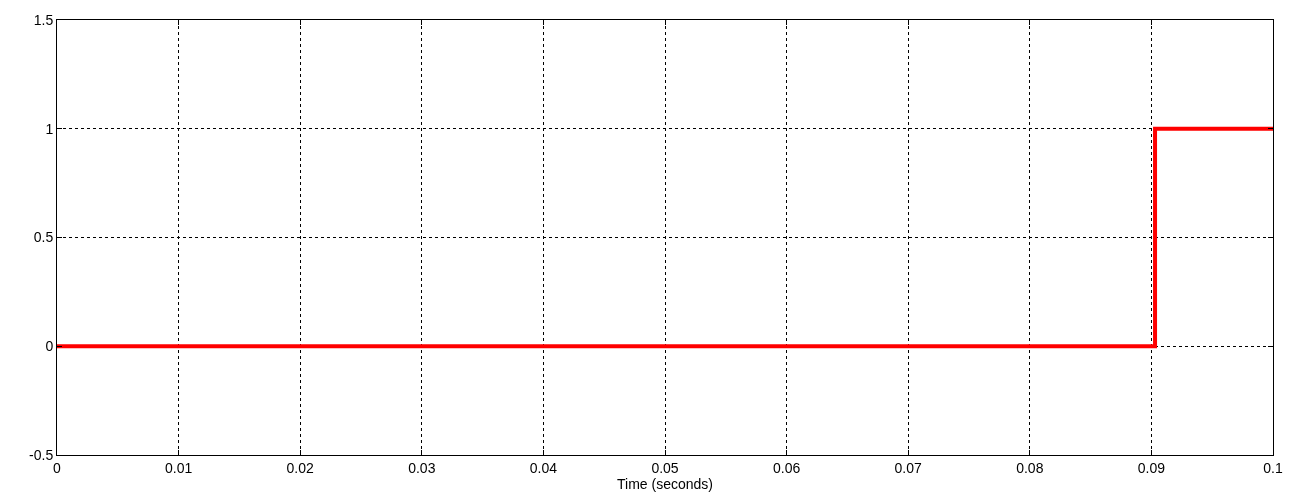 The height and width of the screenshot is (502, 1297). What do you see at coordinates (1151, 467) in the screenshot?
I see `x-tick-label: 0.09` at bounding box center [1151, 467].